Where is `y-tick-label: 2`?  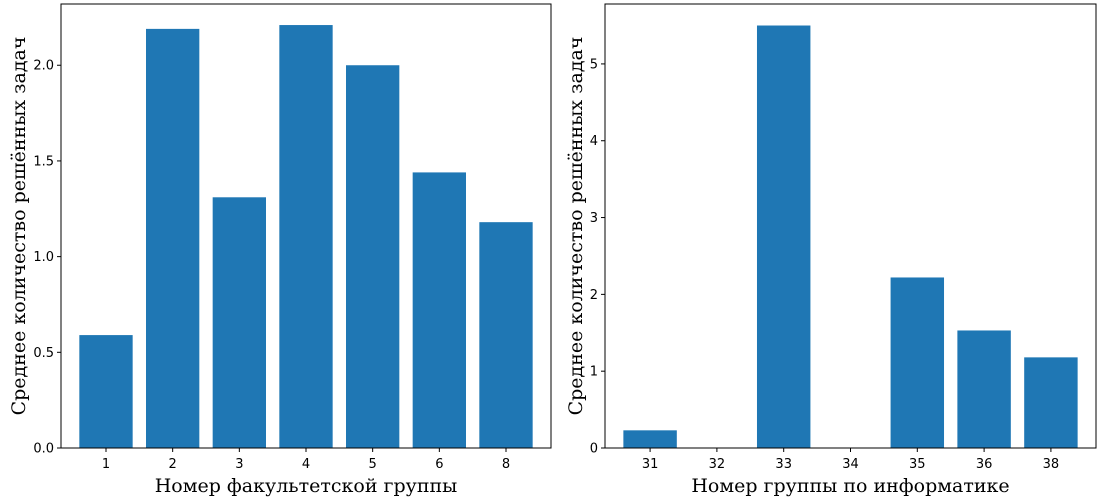 y-tick-label: 2 is located at coordinates (594, 295).